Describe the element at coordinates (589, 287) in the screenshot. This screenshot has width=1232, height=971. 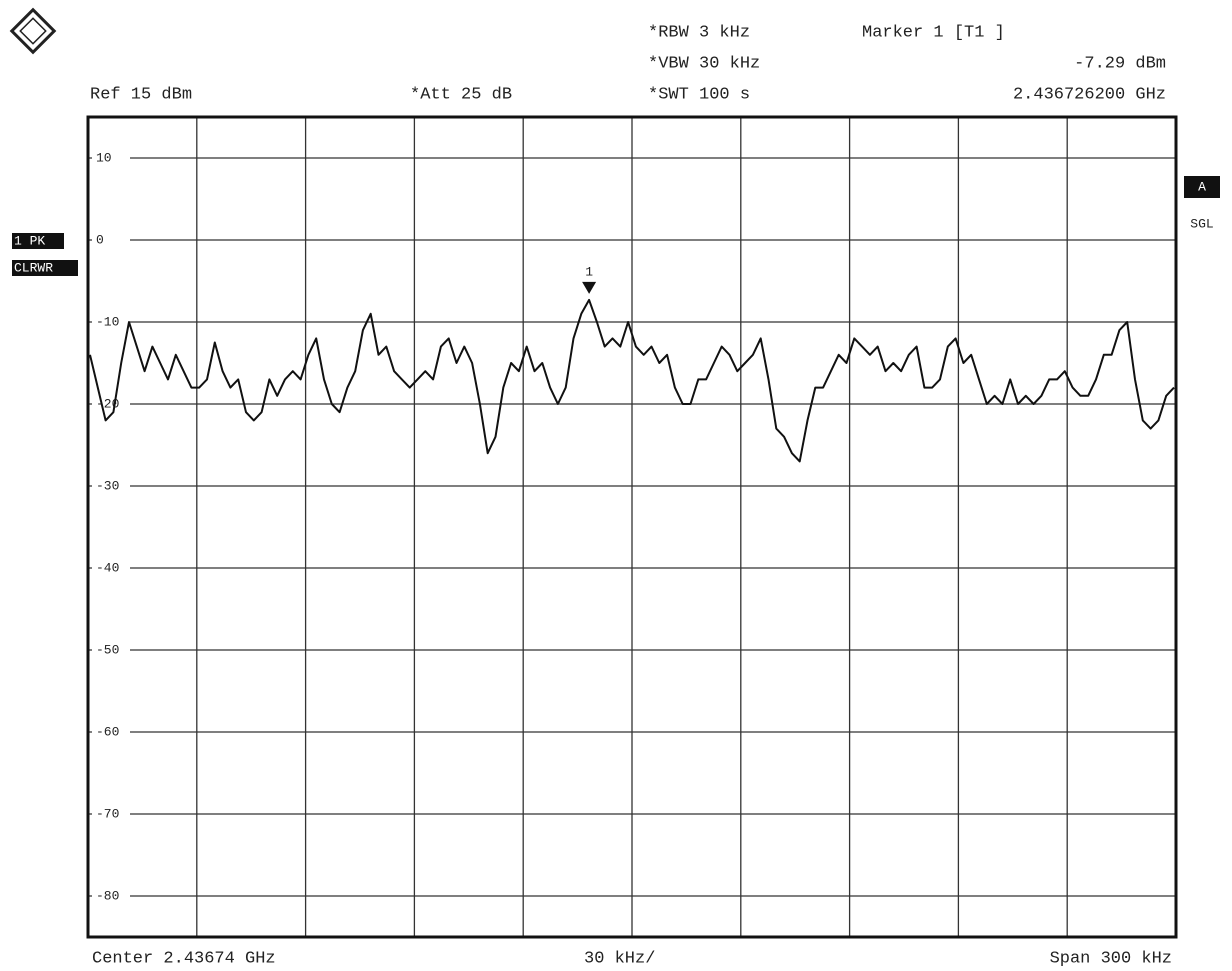
I see `marker-triangle` at that location.